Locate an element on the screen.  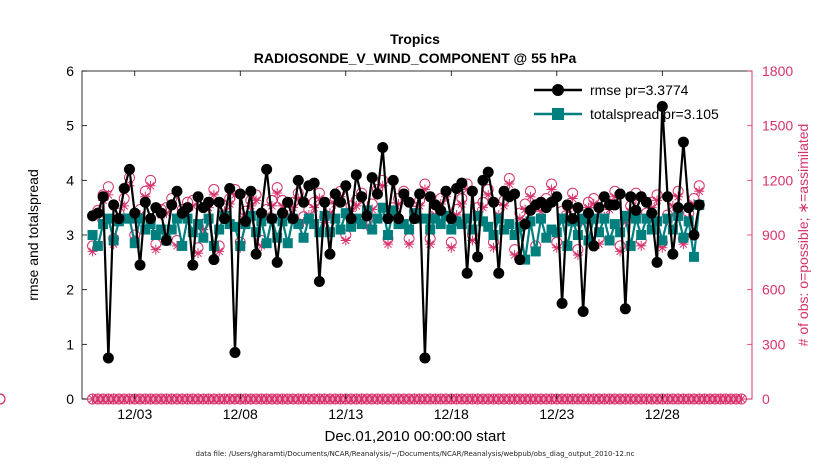
legend: rmse pr=3.3774 totalspread pr=3.105 is located at coordinates (626, 102).